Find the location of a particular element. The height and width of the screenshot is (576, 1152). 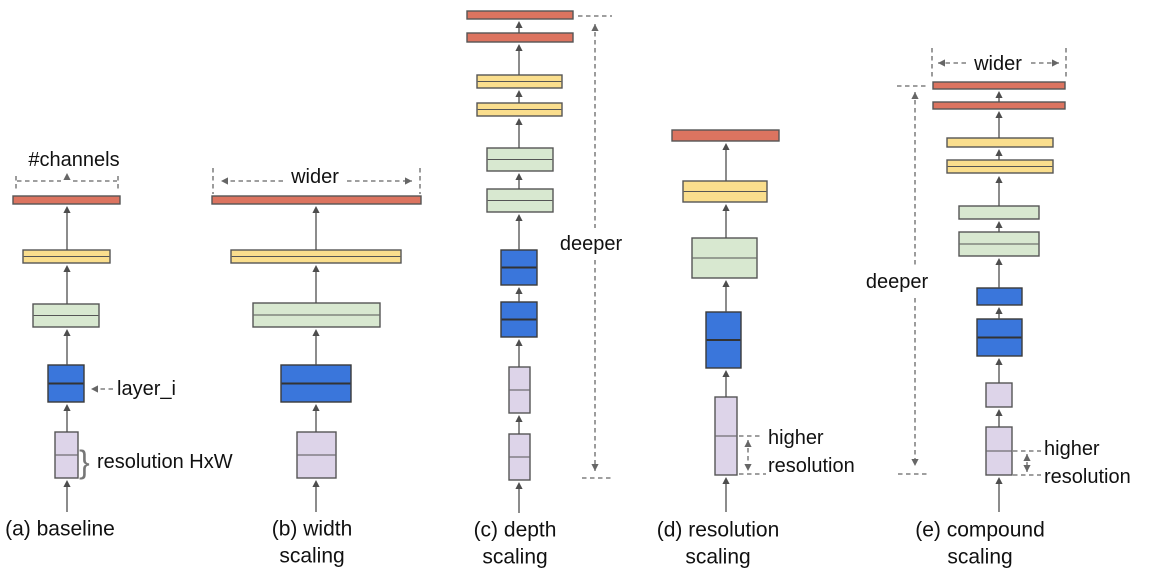

panel-c: deeper (c) depth scaling is located at coordinates (544, 289).